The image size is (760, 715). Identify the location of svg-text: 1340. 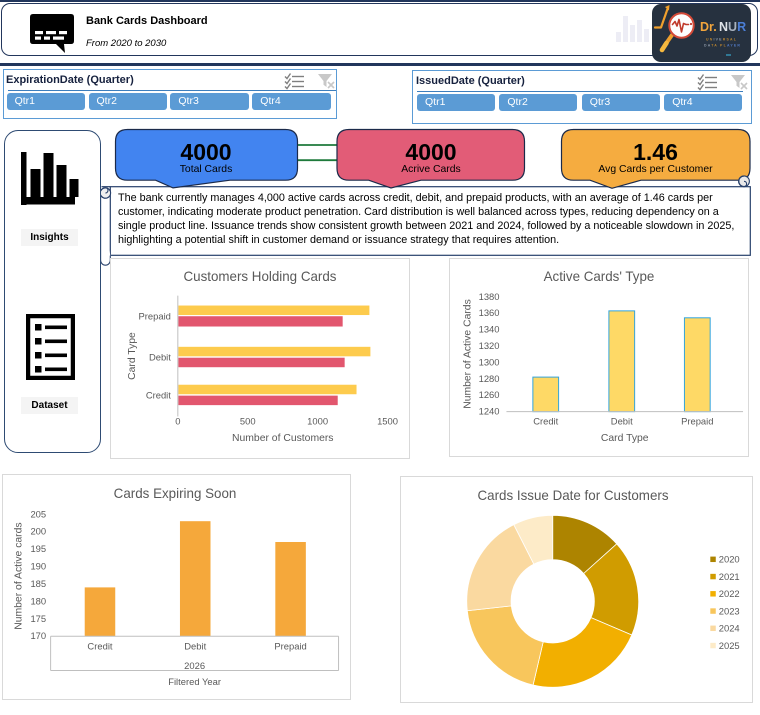
(489, 329).